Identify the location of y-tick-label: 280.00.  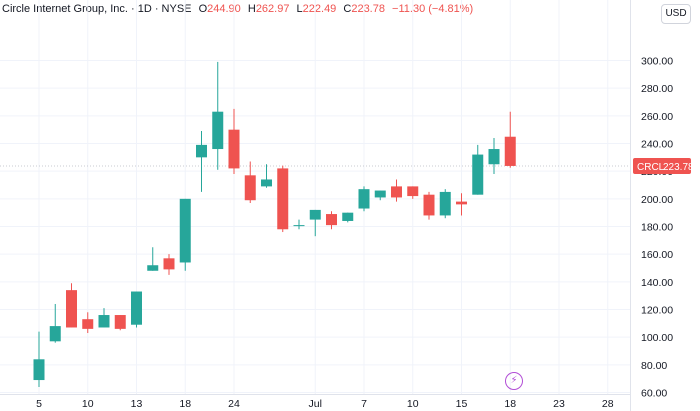
(657, 89).